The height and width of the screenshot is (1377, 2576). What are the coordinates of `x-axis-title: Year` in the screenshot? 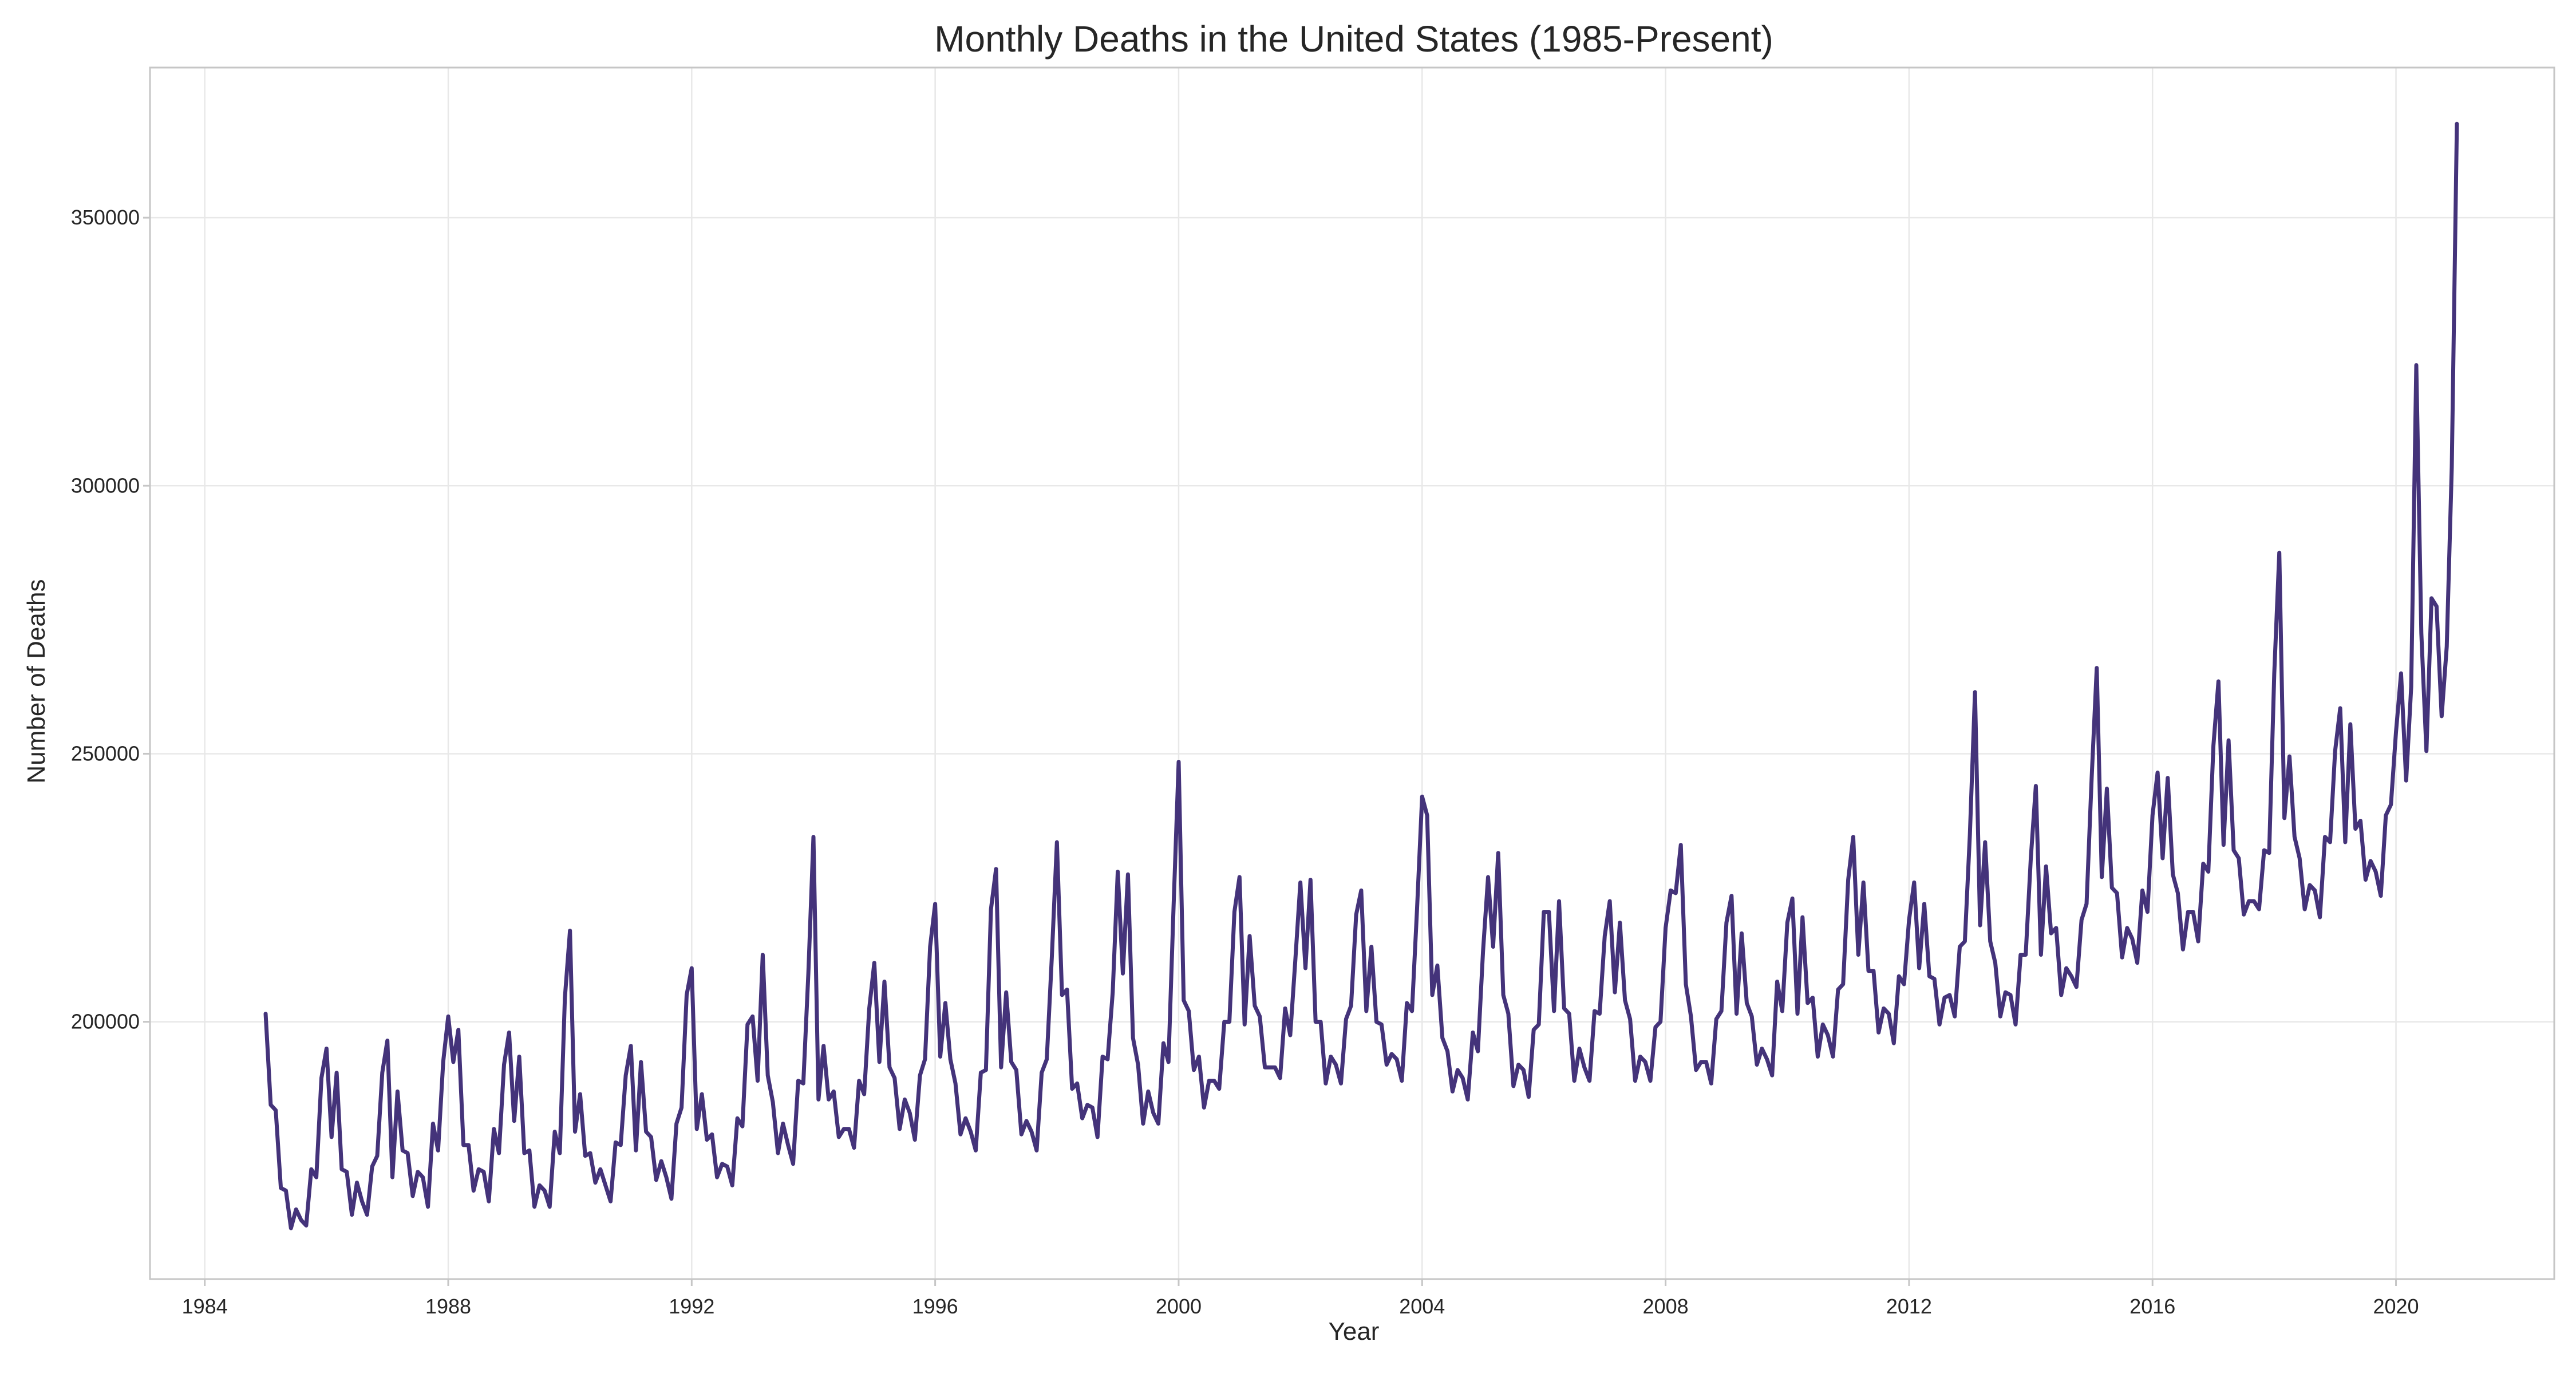 It's located at (1354, 1331).